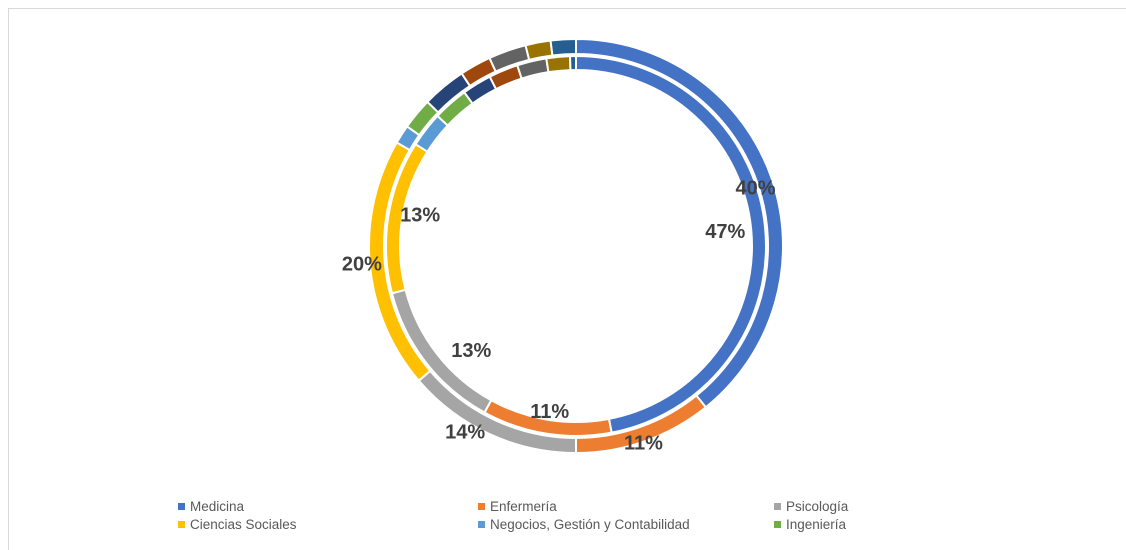  I want to click on legend-item-2: Psicología, so click(811, 506).